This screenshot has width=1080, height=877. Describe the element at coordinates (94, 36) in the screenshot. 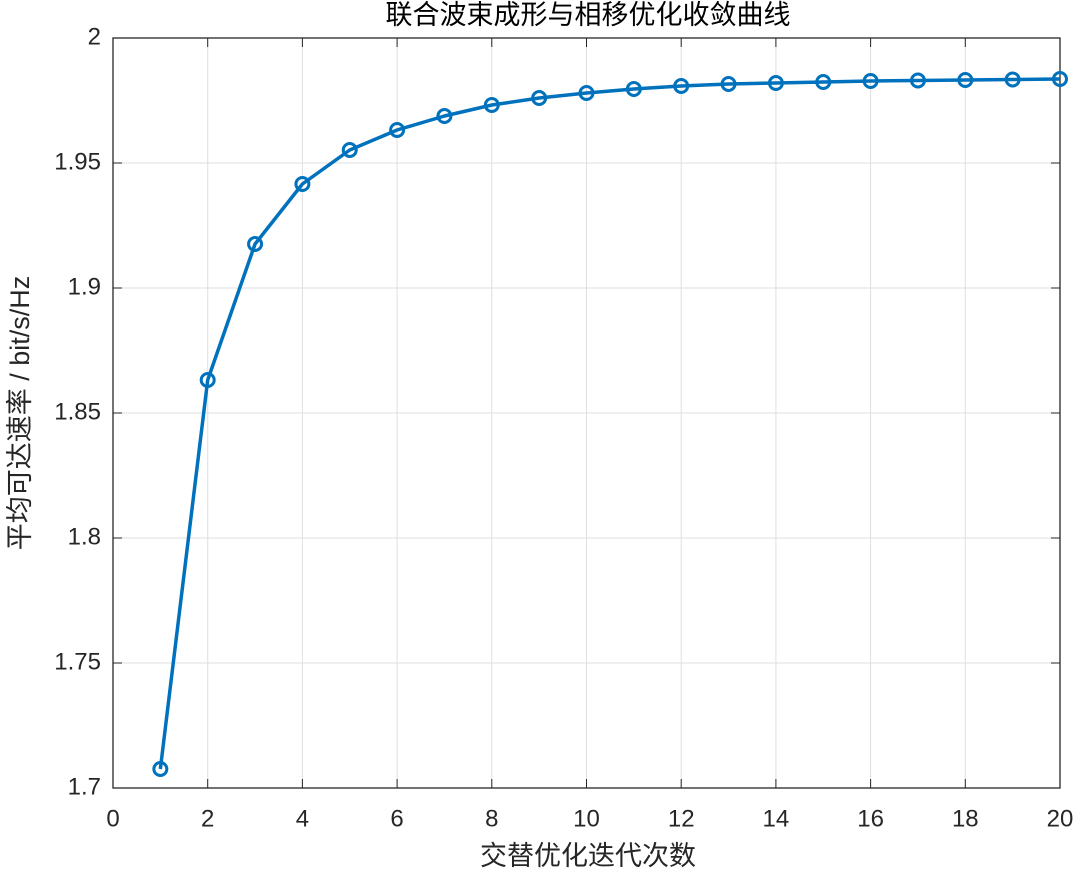

I see `y-tick-label: 2` at that location.